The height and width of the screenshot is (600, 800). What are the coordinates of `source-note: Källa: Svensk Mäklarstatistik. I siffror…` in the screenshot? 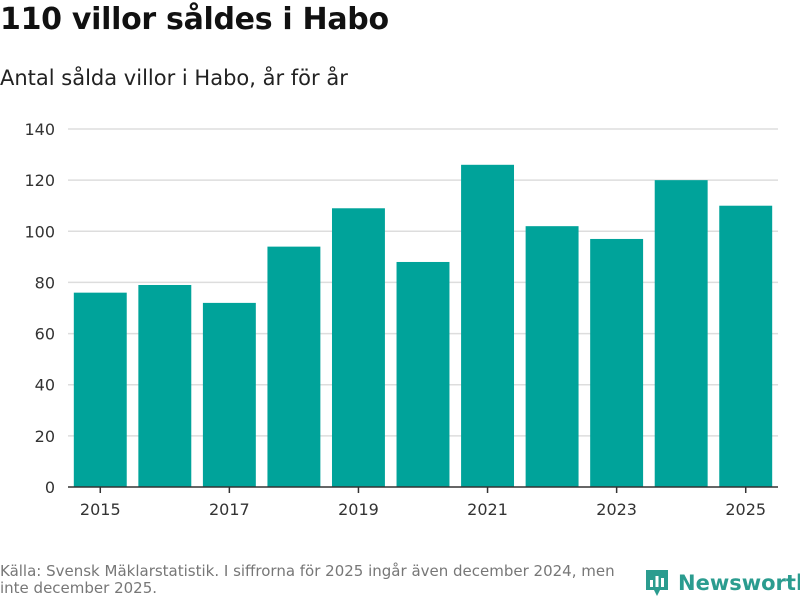 It's located at (307, 579).